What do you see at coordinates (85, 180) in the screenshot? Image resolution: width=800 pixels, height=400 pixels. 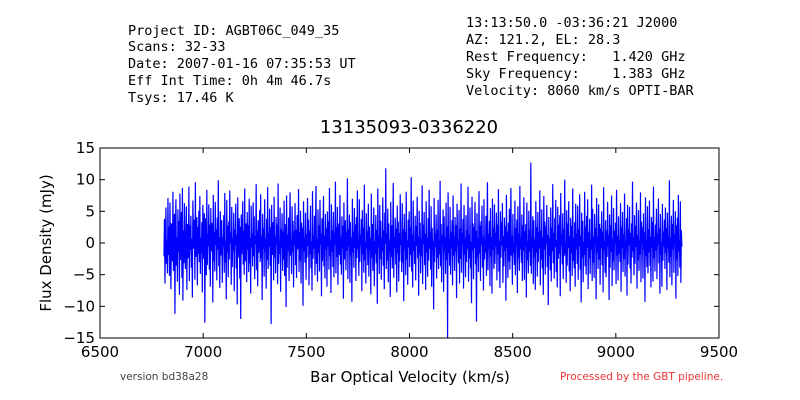 I see `y-tick-label: 10` at bounding box center [85, 180].